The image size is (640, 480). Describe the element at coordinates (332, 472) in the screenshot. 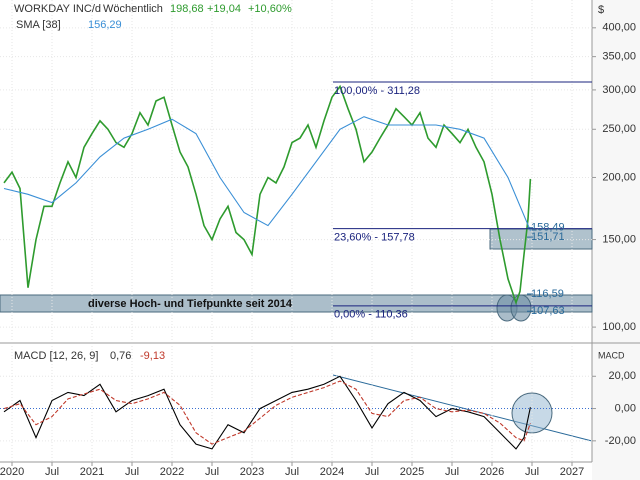

I see `x-tick-label: 2024` at that location.